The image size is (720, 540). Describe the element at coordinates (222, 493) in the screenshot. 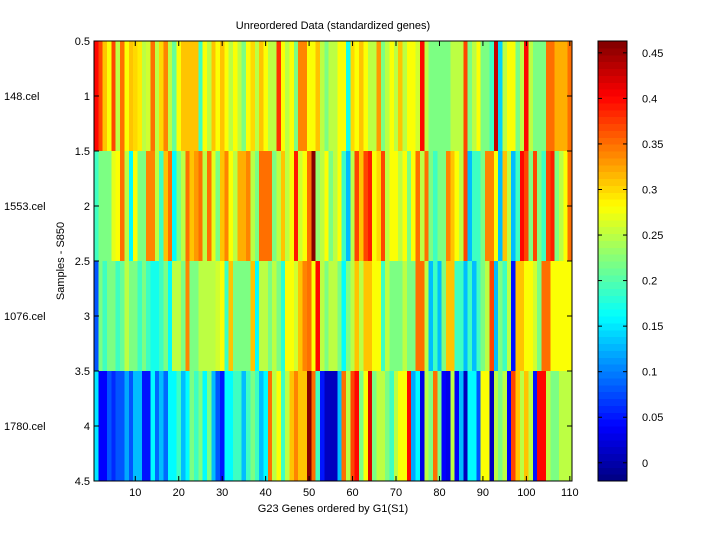

I see `x-tick-label: 30` at that location.